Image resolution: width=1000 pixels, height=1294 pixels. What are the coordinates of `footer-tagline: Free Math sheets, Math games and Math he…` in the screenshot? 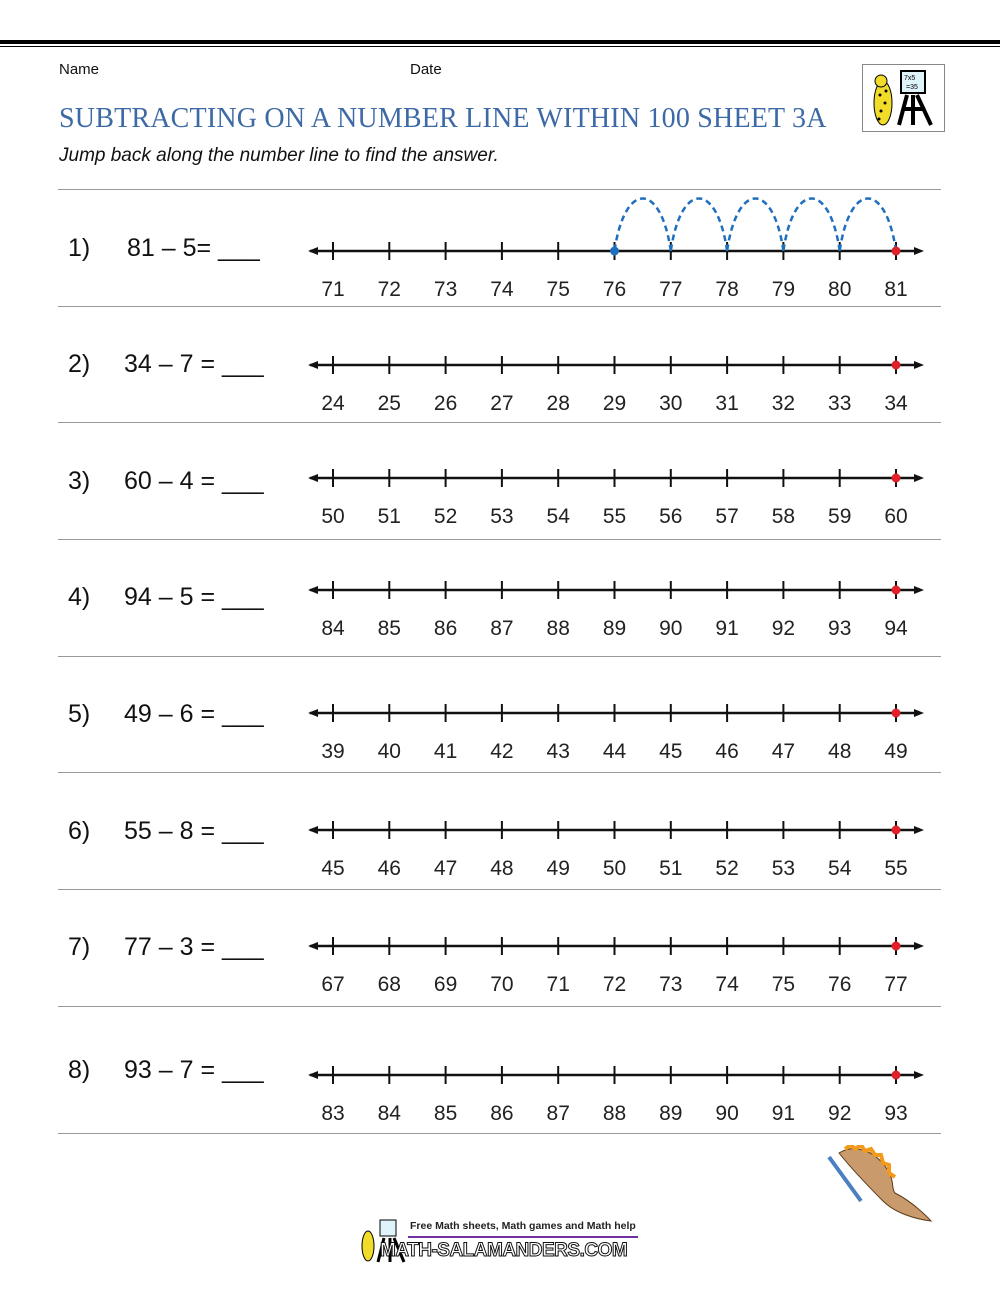 It's located at (523, 1226).